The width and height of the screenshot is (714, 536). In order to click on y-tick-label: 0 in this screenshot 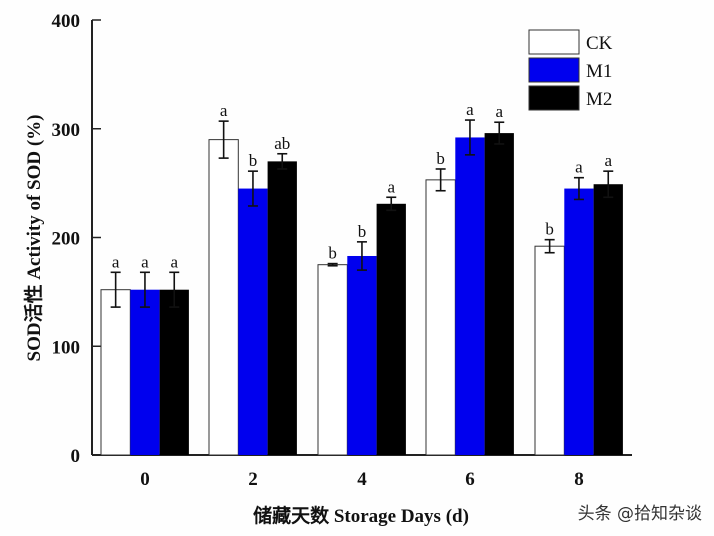, I will do `click(76, 456)`.